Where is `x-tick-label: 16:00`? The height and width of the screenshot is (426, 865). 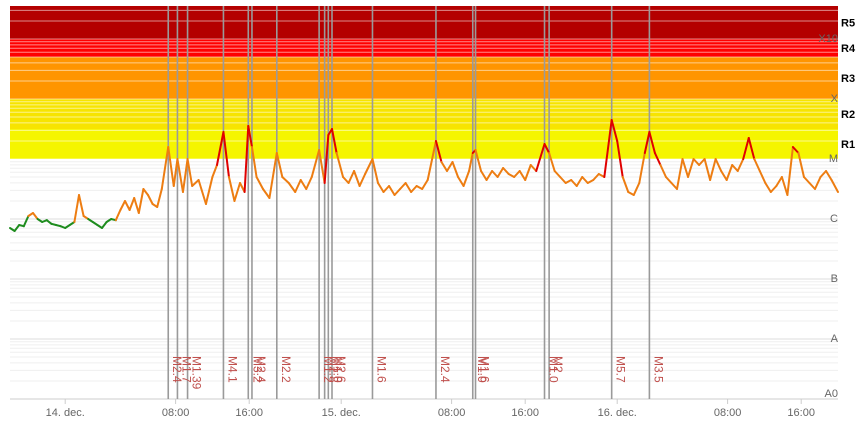 x-tick-label: 16:00 is located at coordinates (249, 413).